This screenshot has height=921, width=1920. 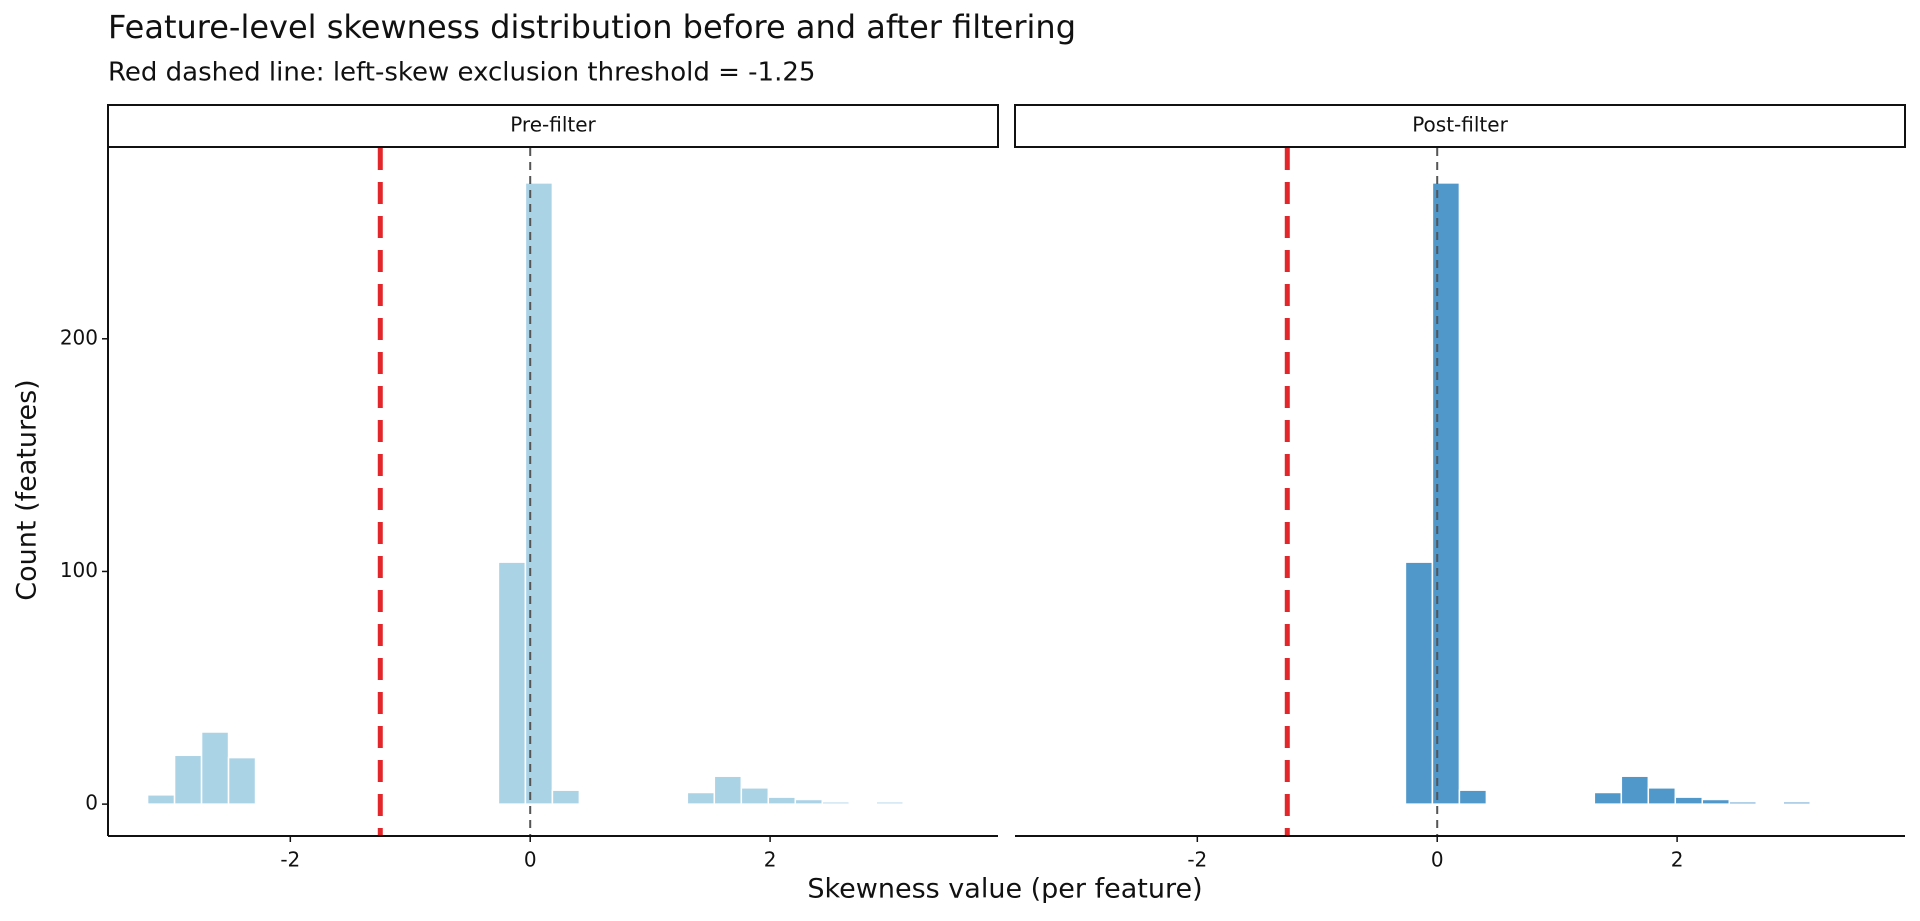 I want to click on y-tick-label: 100, so click(x=79, y=570).